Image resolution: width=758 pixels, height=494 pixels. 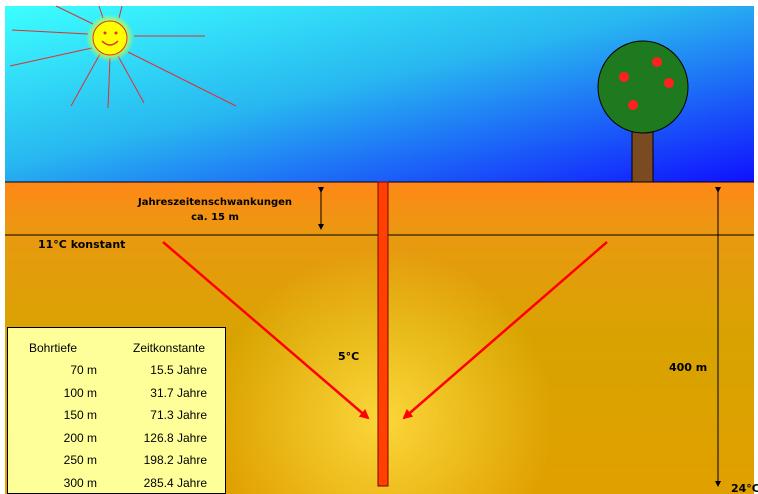 I want to click on table-cell-depth: 200 m, so click(x=80, y=437).